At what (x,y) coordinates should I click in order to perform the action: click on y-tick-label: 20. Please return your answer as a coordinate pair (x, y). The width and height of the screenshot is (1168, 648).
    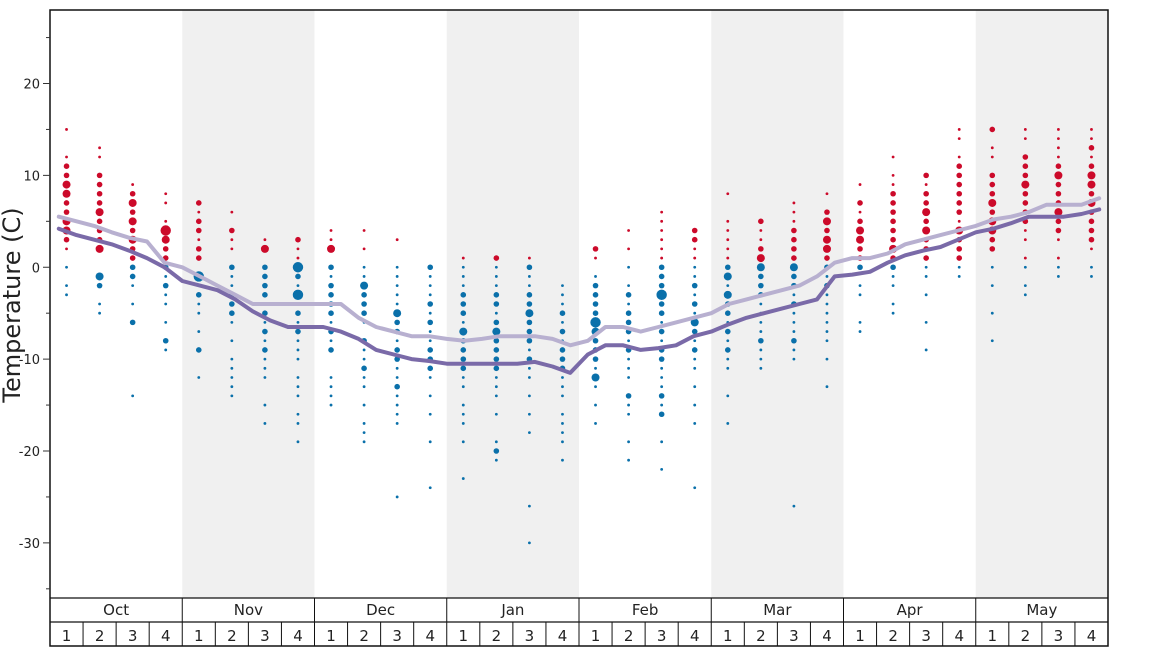
    Looking at the image, I should click on (31, 85).